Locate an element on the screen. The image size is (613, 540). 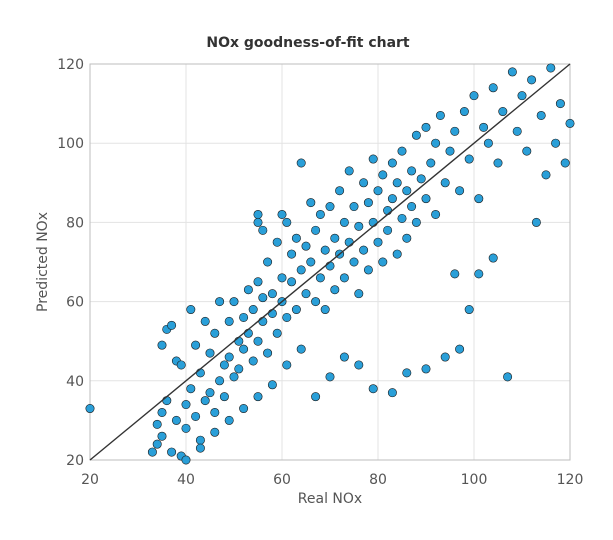
x-tick-label: 80 is located at coordinates (378, 480).